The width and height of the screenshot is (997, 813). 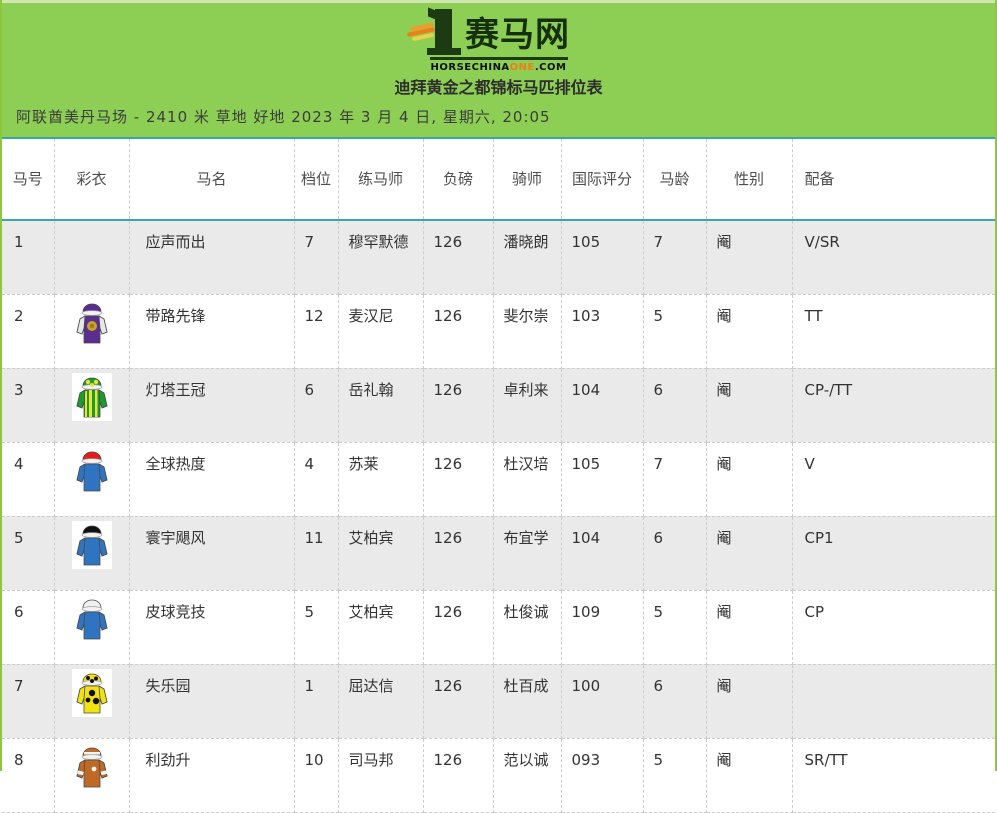 What do you see at coordinates (498, 331) in the screenshot?
I see `table-row: 2 带路先锋 12 麦汉尼 126 斐尔崇 103 5 阉 TT` at bounding box center [498, 331].